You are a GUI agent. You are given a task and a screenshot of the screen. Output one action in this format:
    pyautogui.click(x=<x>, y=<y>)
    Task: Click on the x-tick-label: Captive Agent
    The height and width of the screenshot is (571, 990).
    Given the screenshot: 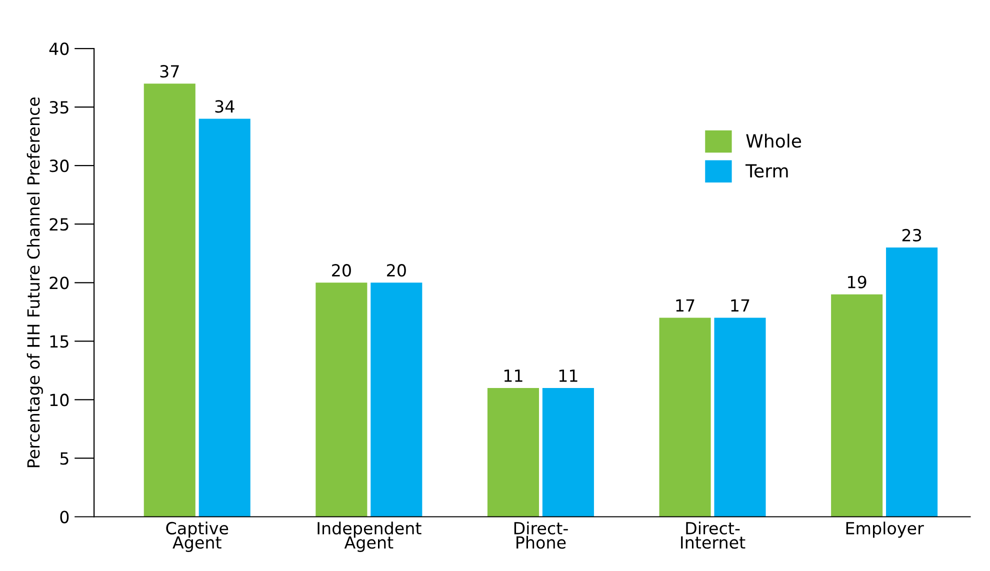 What is the action you would take?
    pyautogui.click(x=197, y=537)
    